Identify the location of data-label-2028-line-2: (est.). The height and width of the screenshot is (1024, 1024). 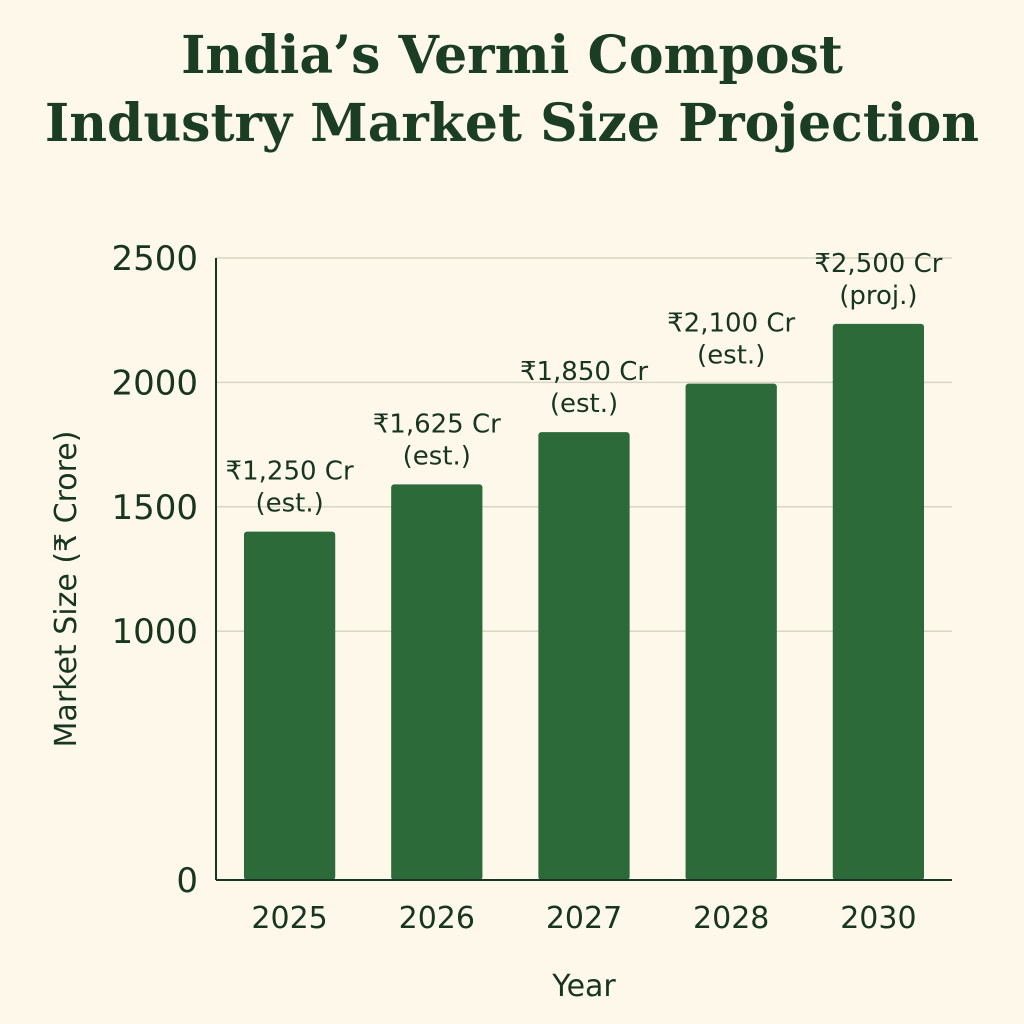
(731, 356).